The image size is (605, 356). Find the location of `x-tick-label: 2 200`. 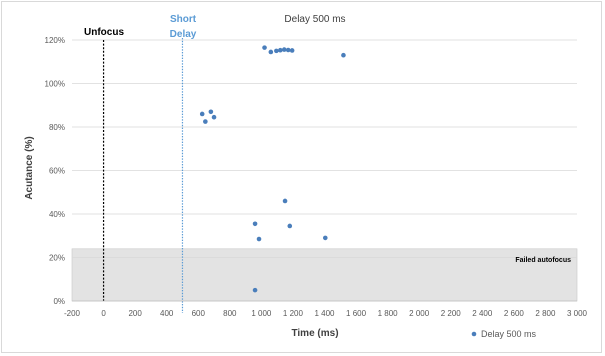

x-tick-label: 2 200 is located at coordinates (451, 313).